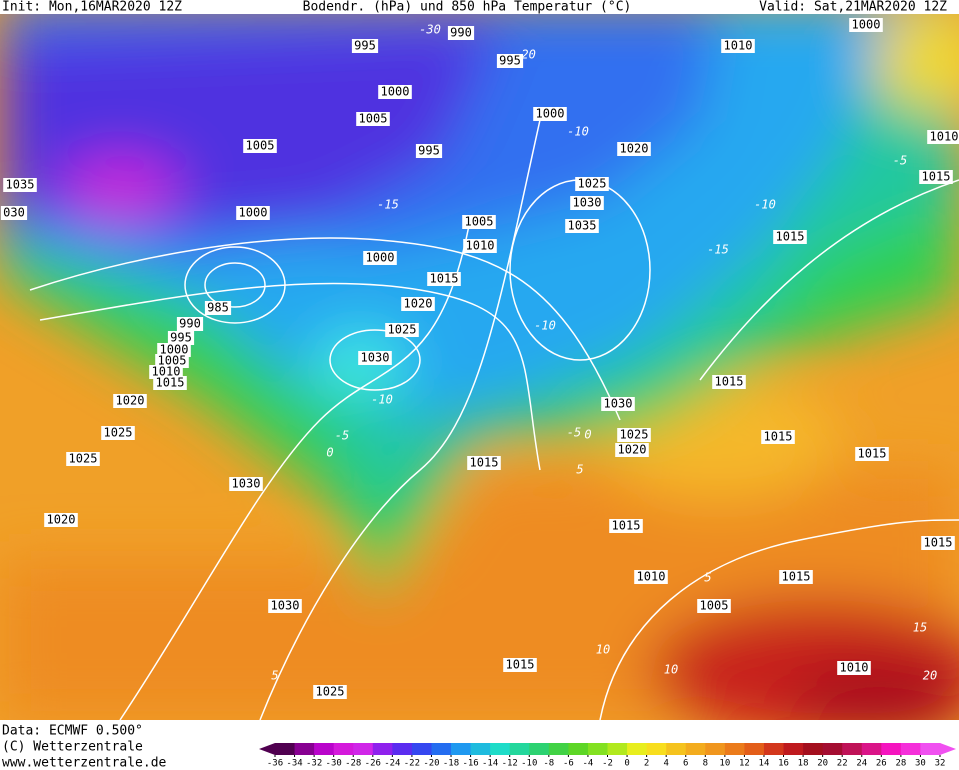  Describe the element at coordinates (392, 764) in the screenshot. I see `colorbar-label: -24` at that location.